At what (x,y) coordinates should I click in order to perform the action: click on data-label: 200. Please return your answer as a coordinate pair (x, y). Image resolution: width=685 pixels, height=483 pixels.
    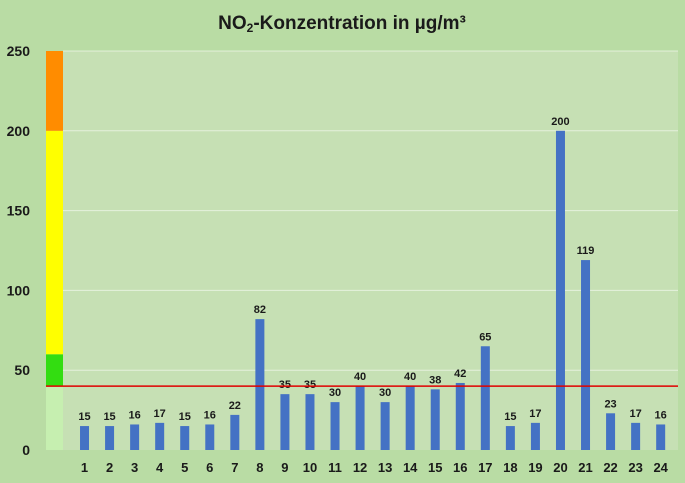
    Looking at the image, I should click on (560, 122).